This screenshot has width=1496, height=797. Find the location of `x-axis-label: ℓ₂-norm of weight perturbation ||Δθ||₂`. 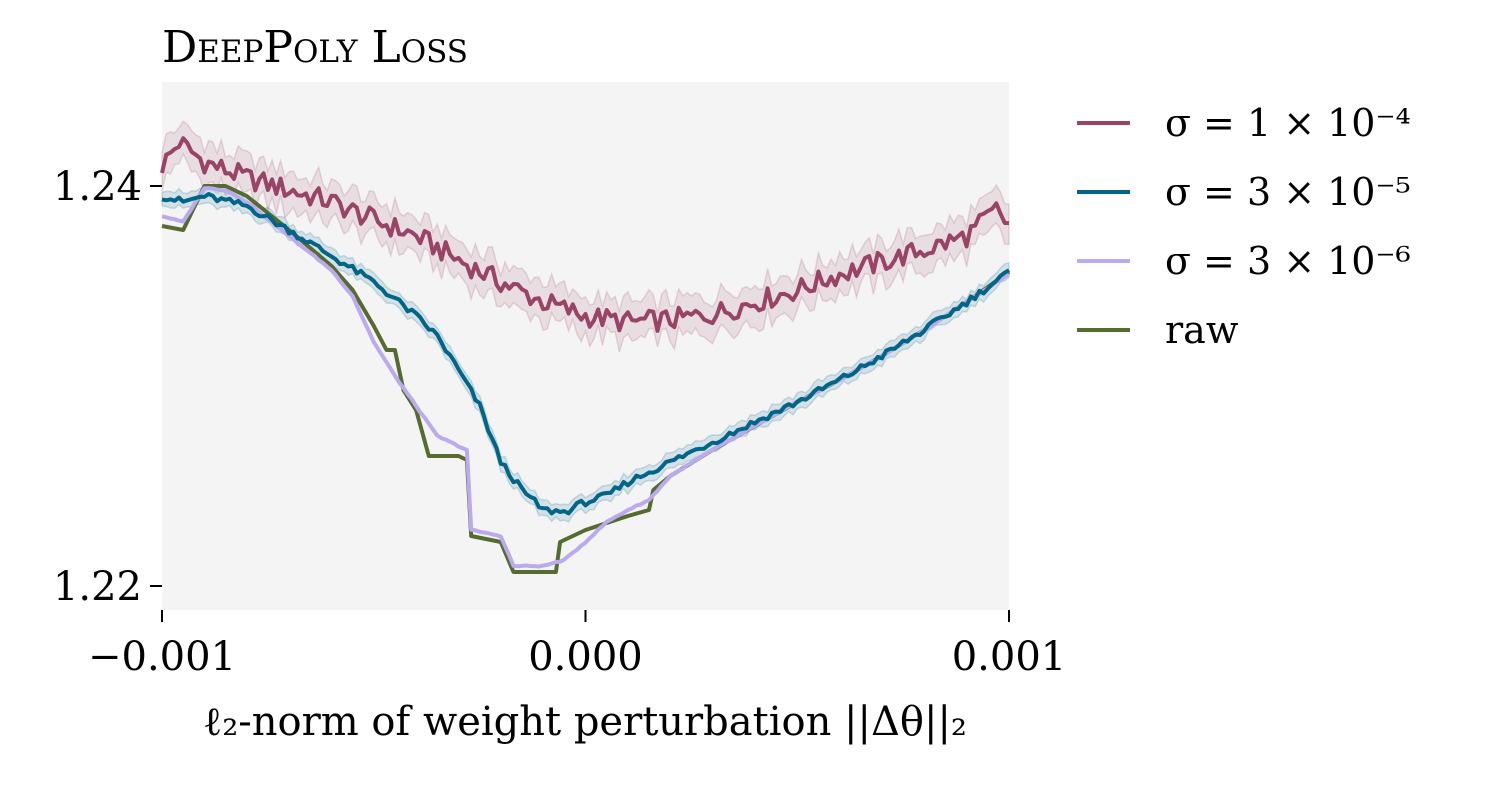

x-axis-label: ℓ₂-norm of weight perturbation ||Δθ||₂ is located at coordinates (585, 722).